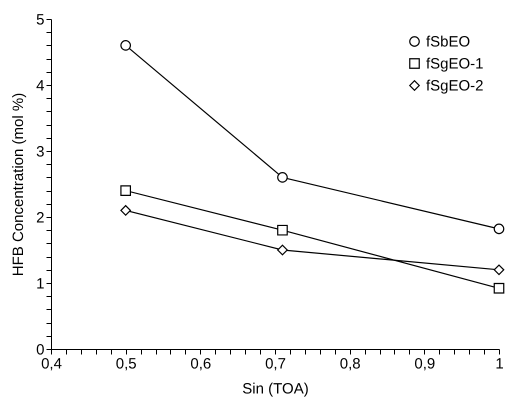 The height and width of the screenshot is (404, 515). What do you see at coordinates (40, 20) in the screenshot?
I see `y-tick-label: 5` at bounding box center [40, 20].